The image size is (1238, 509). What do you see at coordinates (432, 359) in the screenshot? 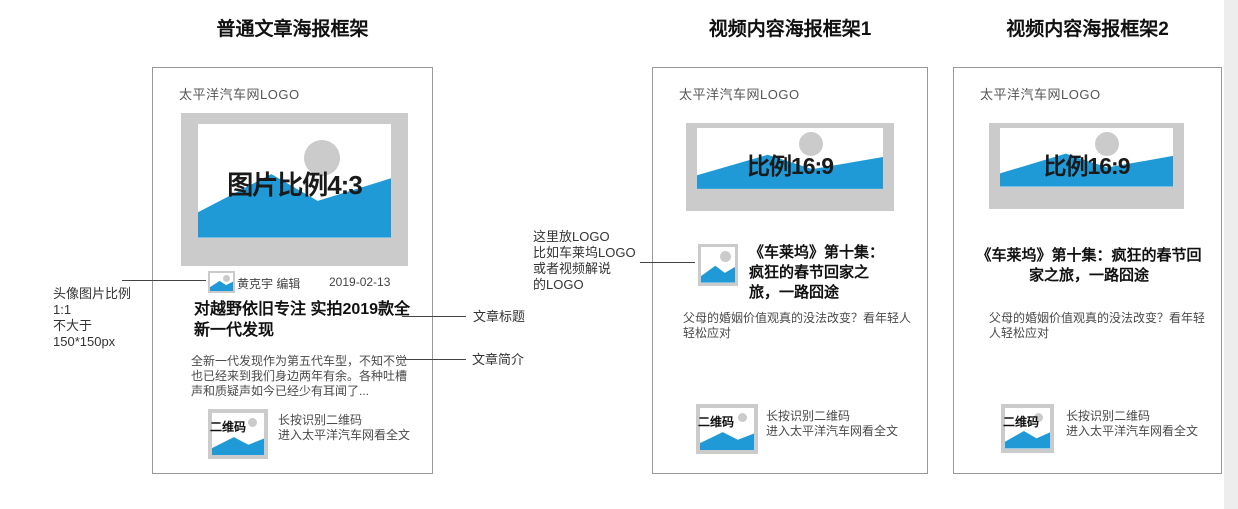
I see `connector-line-article-summary` at bounding box center [432, 359].